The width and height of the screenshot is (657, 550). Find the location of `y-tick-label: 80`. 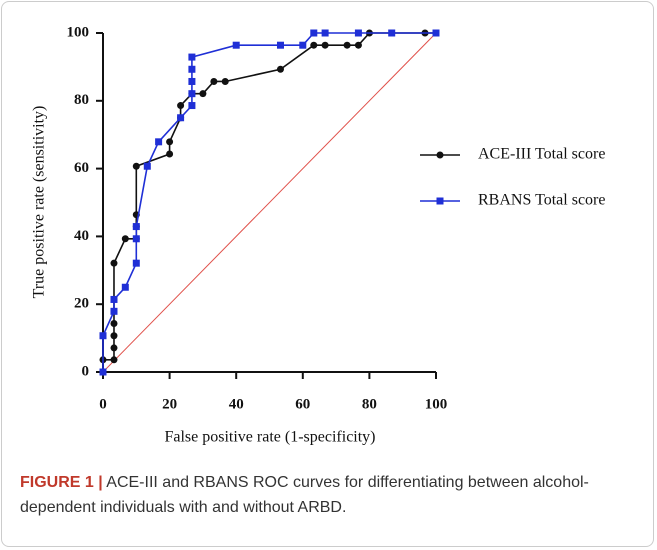

y-tick-label: 80 is located at coordinates (81, 100).